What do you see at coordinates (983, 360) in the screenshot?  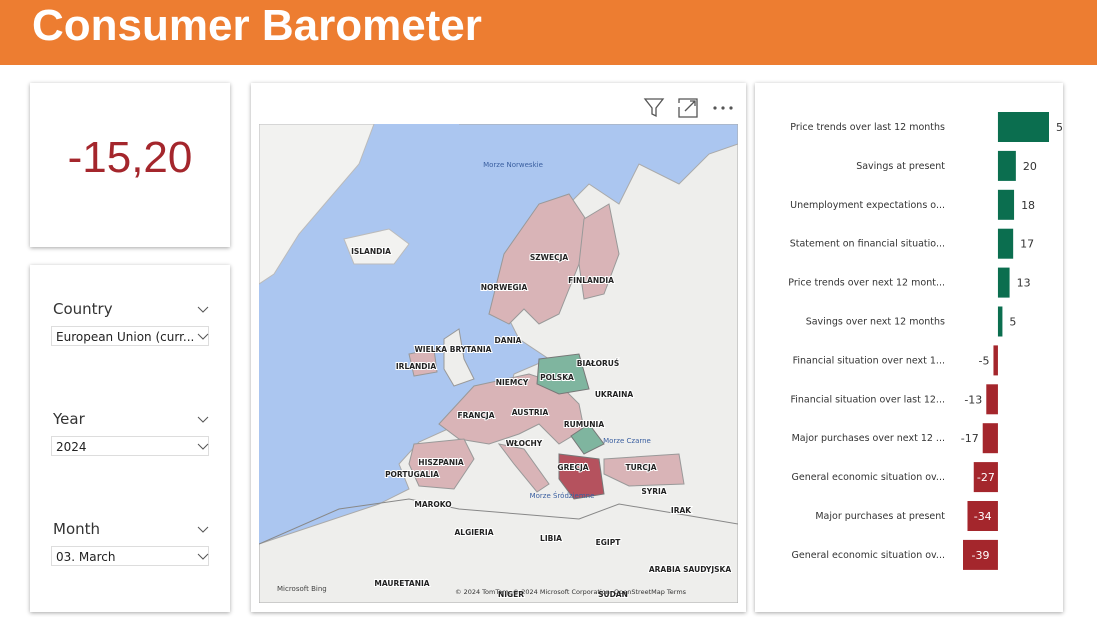 I see `value-label: -5` at bounding box center [983, 360].